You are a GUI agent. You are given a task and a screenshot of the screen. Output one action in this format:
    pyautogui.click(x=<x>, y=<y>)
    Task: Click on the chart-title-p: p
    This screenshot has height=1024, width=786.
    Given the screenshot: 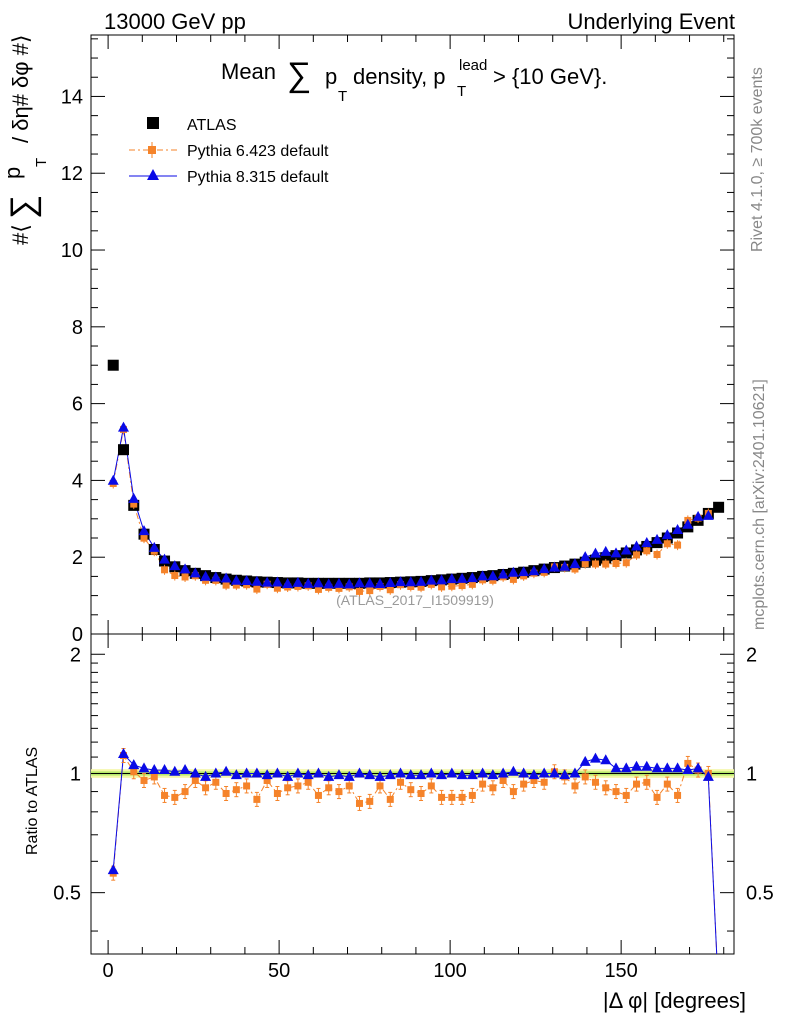 What is the action you would take?
    pyautogui.click(x=331, y=76)
    